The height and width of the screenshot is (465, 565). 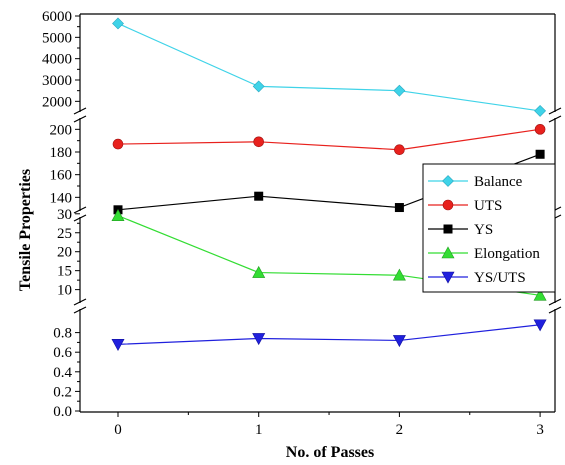 I want to click on legend-label-ys: YS, so click(x=483, y=230).